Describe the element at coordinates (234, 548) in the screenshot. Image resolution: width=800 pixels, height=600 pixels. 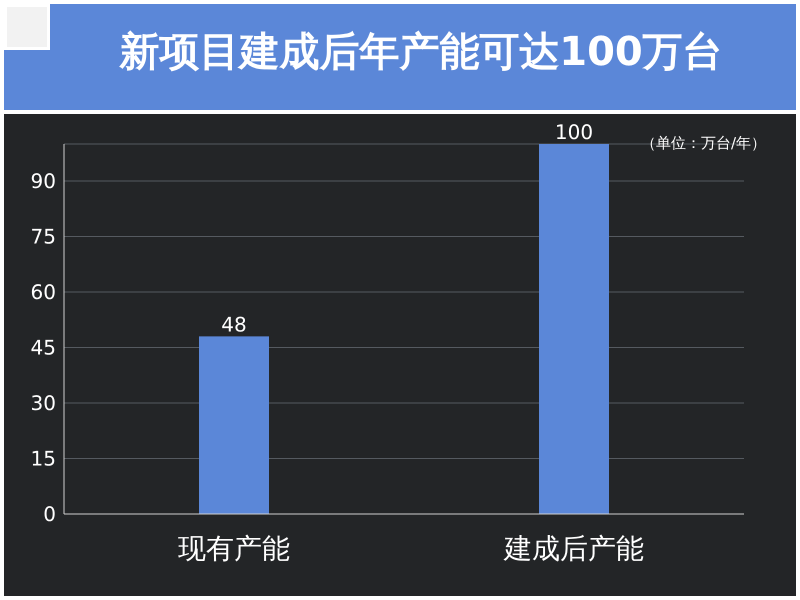
I see `x-tick-label: 现有产能` at that location.